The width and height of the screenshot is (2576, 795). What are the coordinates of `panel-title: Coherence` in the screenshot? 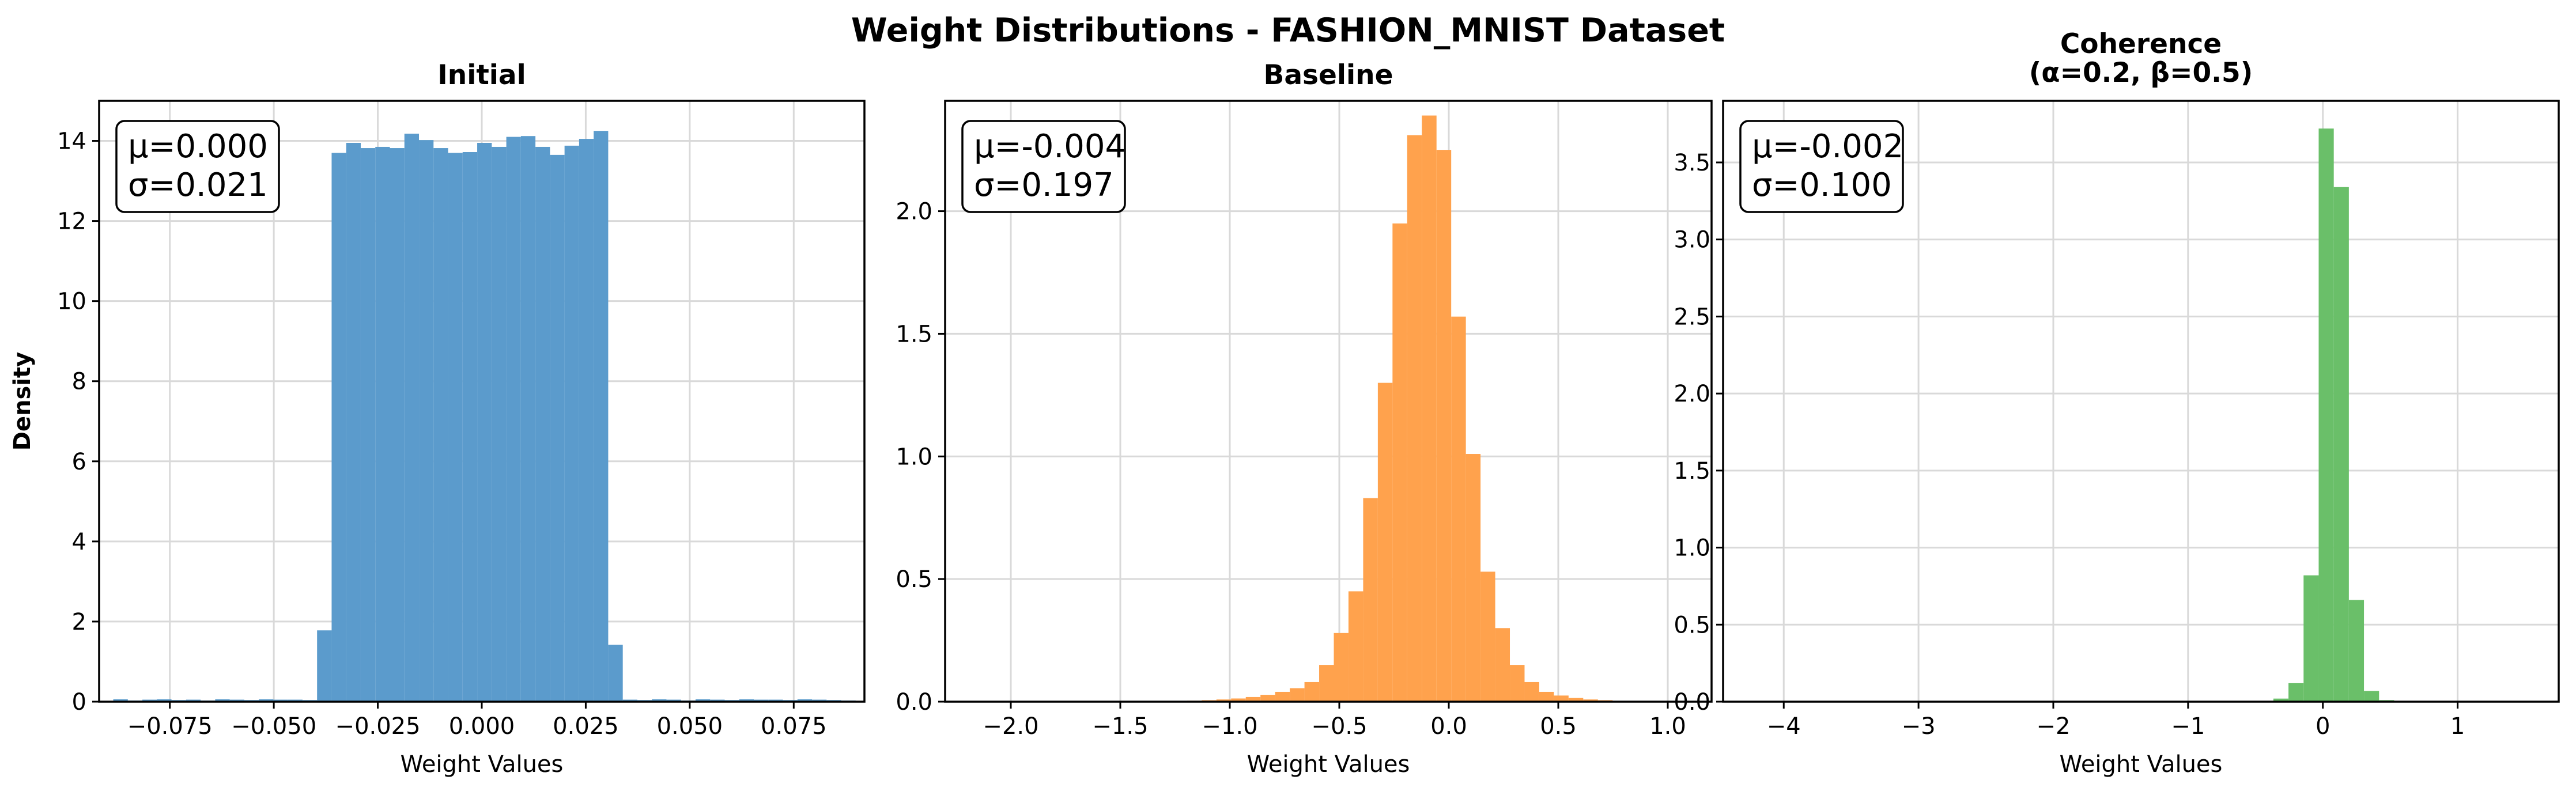 It's located at (2141, 44).